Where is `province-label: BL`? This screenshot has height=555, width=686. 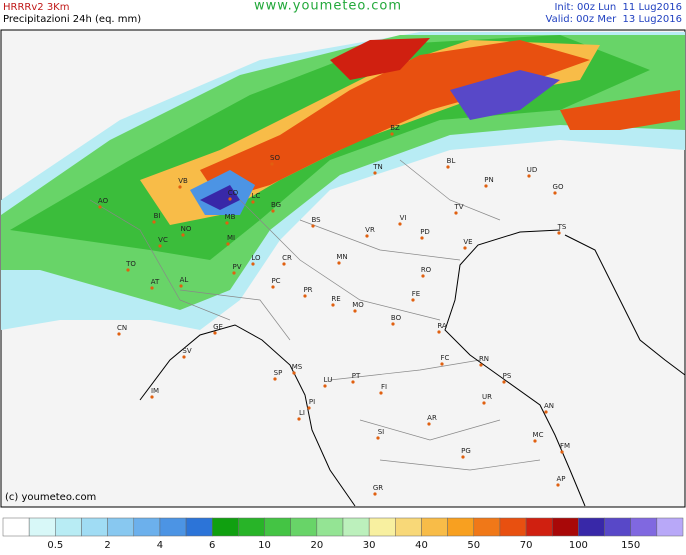
province-label: BL is located at coordinates (451, 161).